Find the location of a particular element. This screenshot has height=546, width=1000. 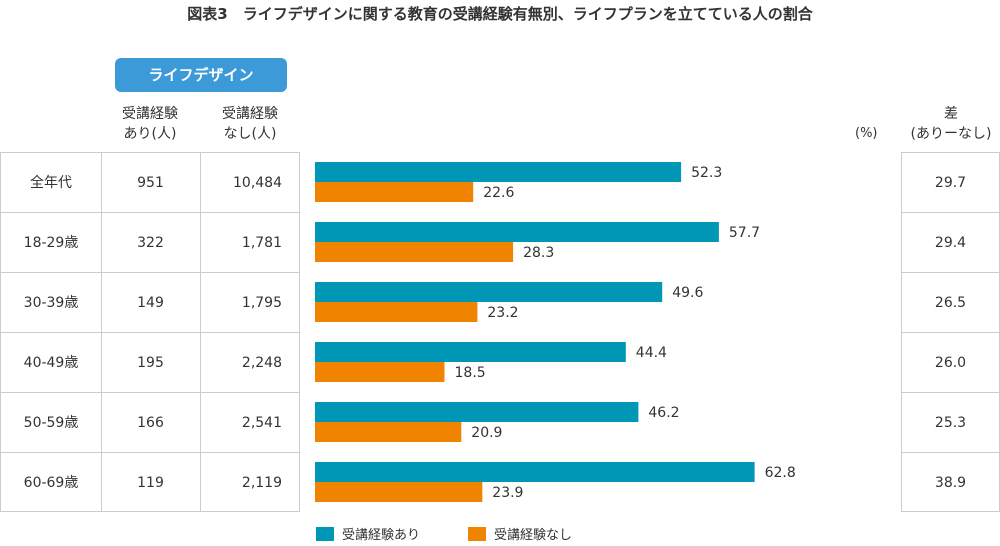

n-with: 322 is located at coordinates (150, 243).